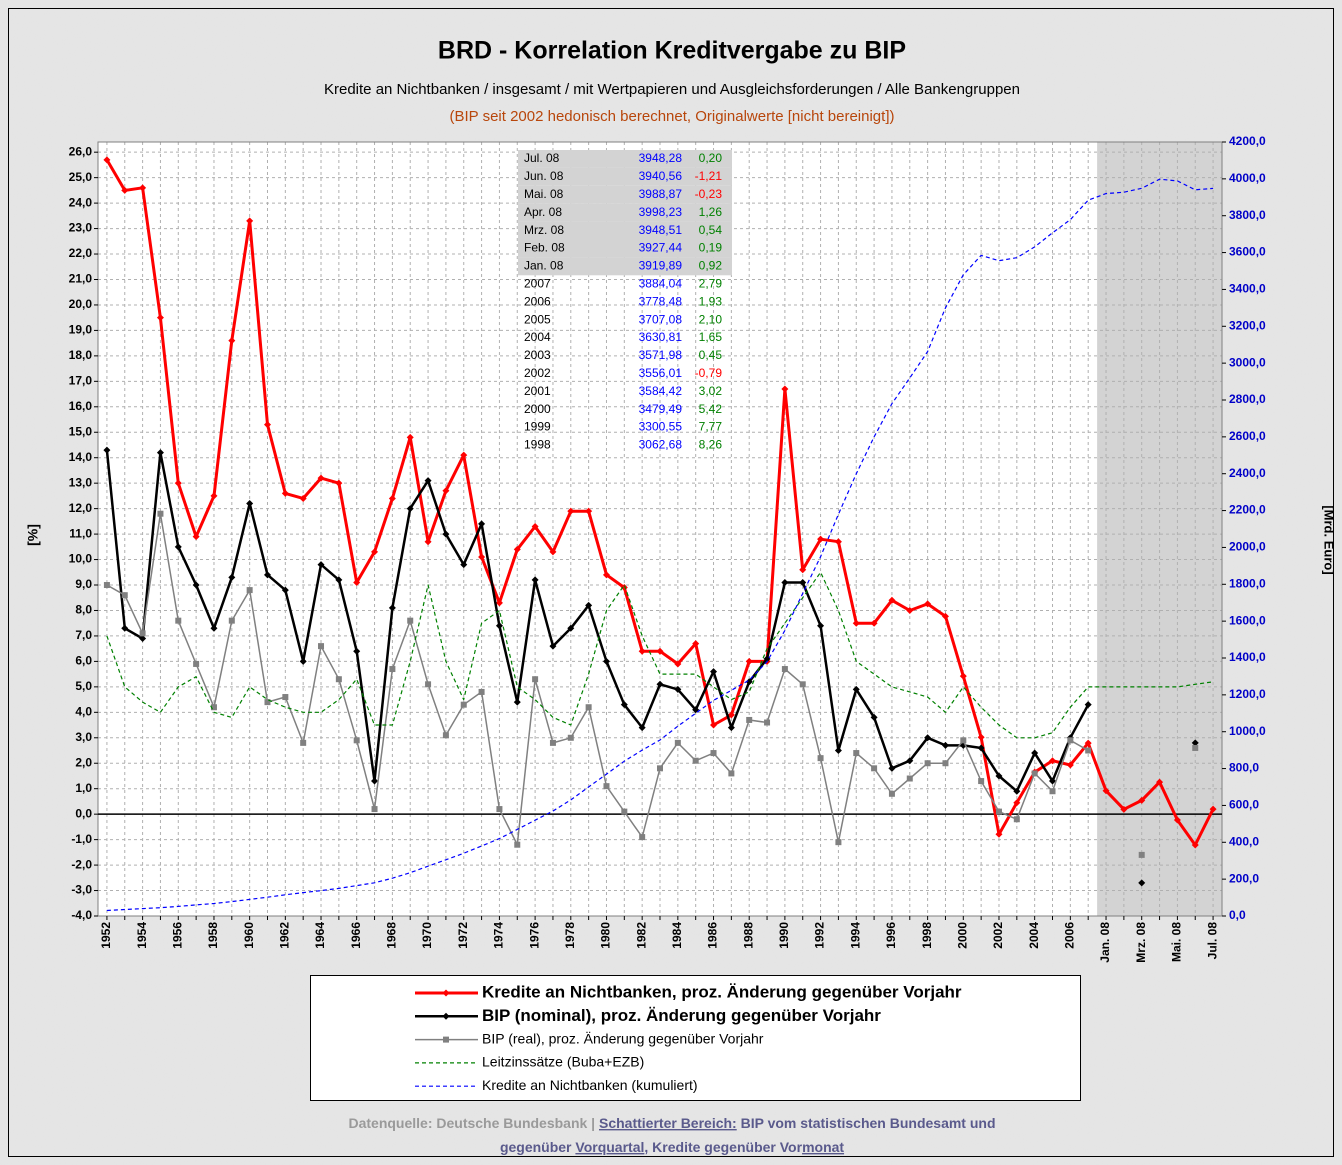  Describe the element at coordinates (537, 319) in the screenshot. I see `table-label: 2005` at that location.